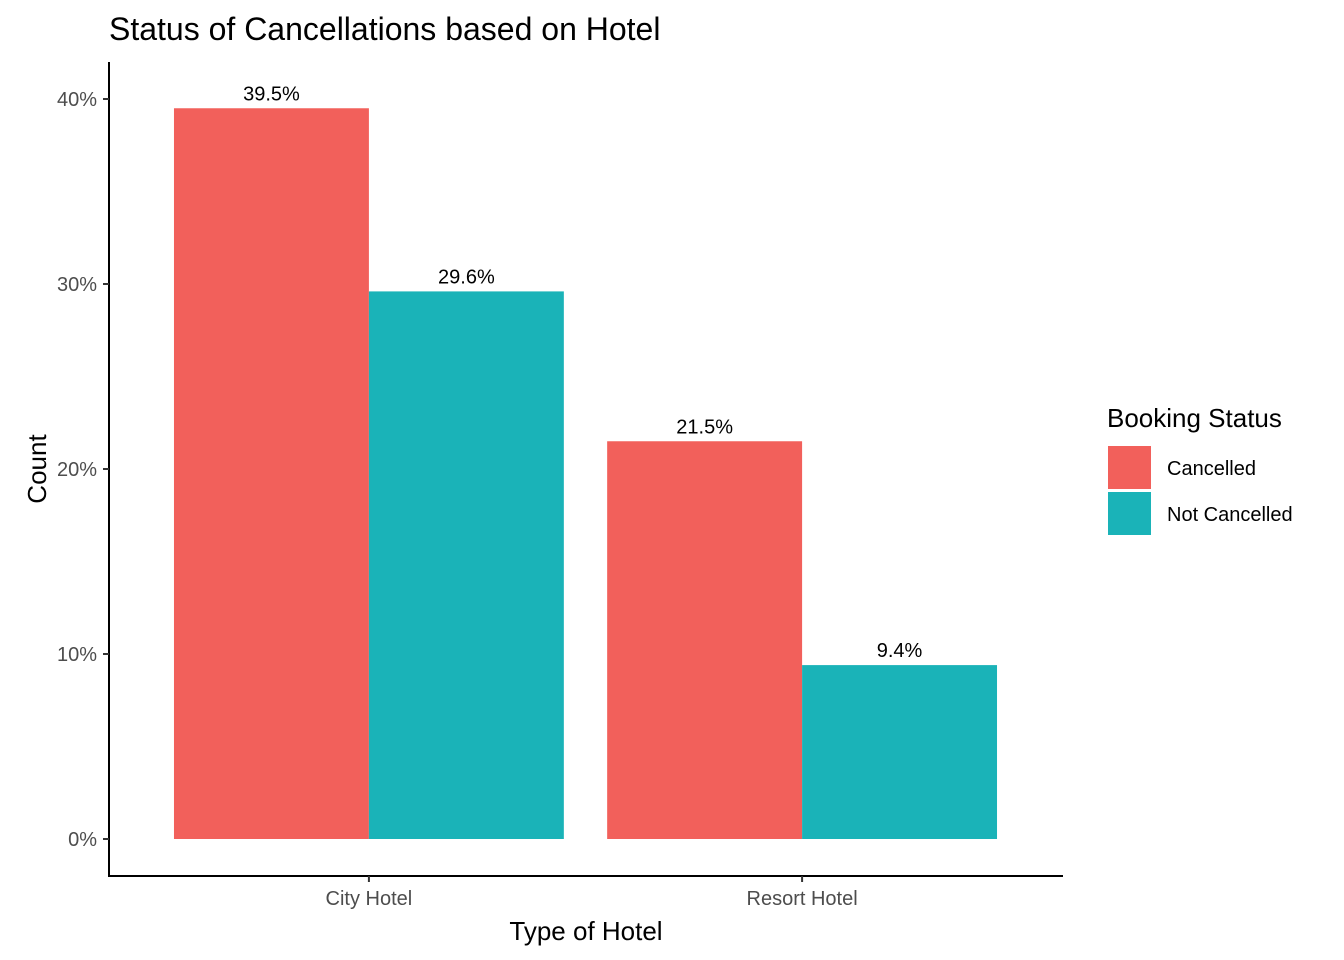  Describe the element at coordinates (384, 29) in the screenshot. I see `chart-title: Status of Cancellations based on Hotel` at that location.